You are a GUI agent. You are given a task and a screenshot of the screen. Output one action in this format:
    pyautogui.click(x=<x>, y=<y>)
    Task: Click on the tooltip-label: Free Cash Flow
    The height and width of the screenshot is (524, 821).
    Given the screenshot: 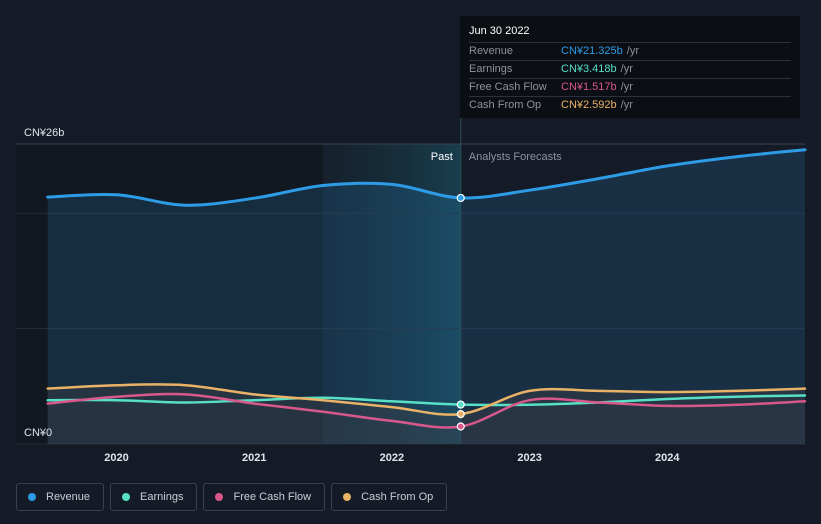 What is the action you would take?
    pyautogui.click(x=508, y=87)
    